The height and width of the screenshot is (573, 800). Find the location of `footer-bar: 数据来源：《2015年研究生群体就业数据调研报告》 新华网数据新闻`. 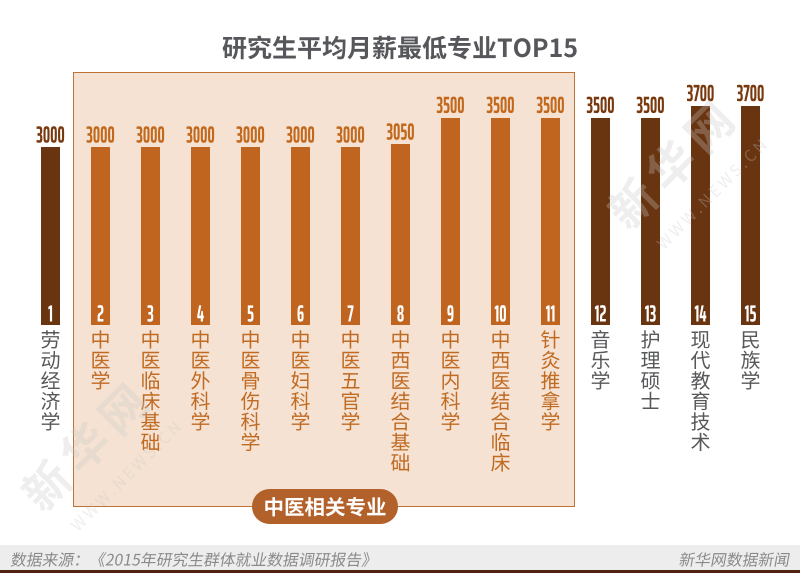

footer-bar: 数据来源：《2015年研究生群体就业数据调研报告》 新华网数据新闻 is located at coordinates (400, 557).